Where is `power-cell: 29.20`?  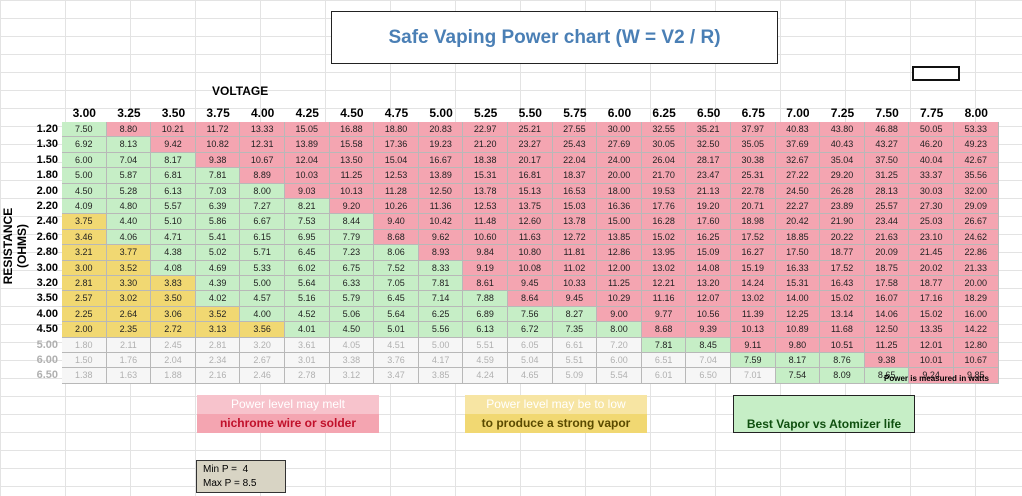
power-cell: 29.20 is located at coordinates (842, 176).